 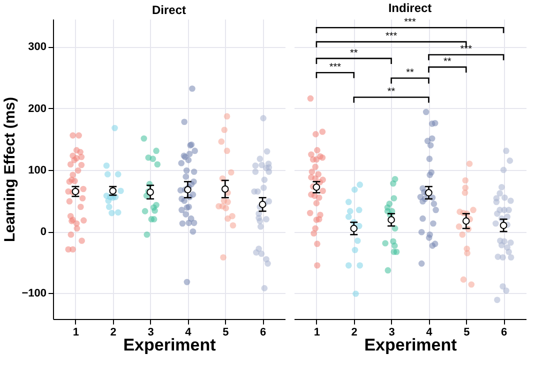 I want to click on y-tick-label: 200, so click(x=37, y=108).